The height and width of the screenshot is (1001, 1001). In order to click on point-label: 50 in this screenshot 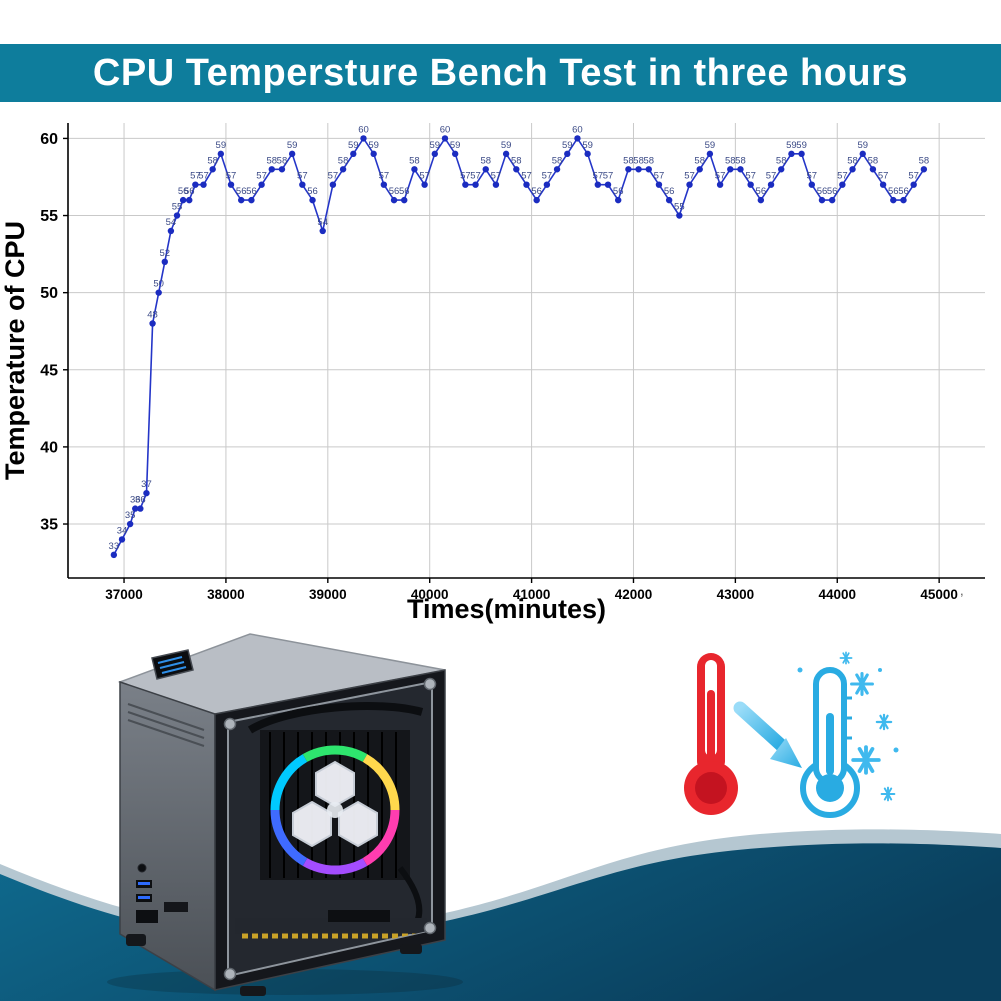, I will do `click(158, 284)`.